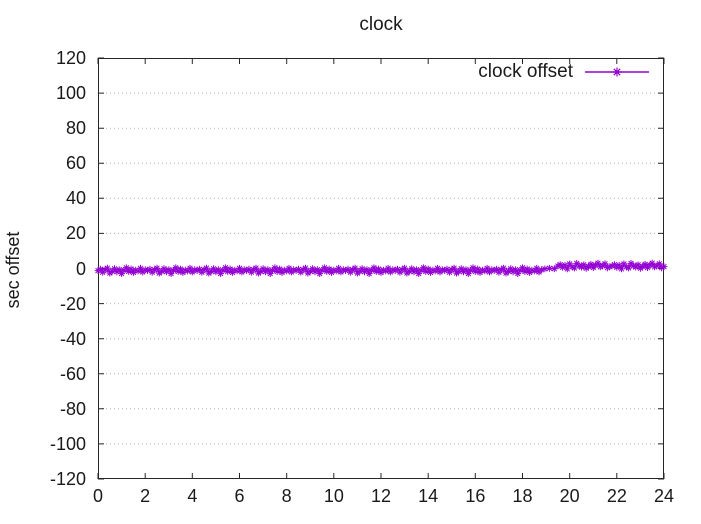  I want to click on x-tick-label: 0, so click(97, 496).